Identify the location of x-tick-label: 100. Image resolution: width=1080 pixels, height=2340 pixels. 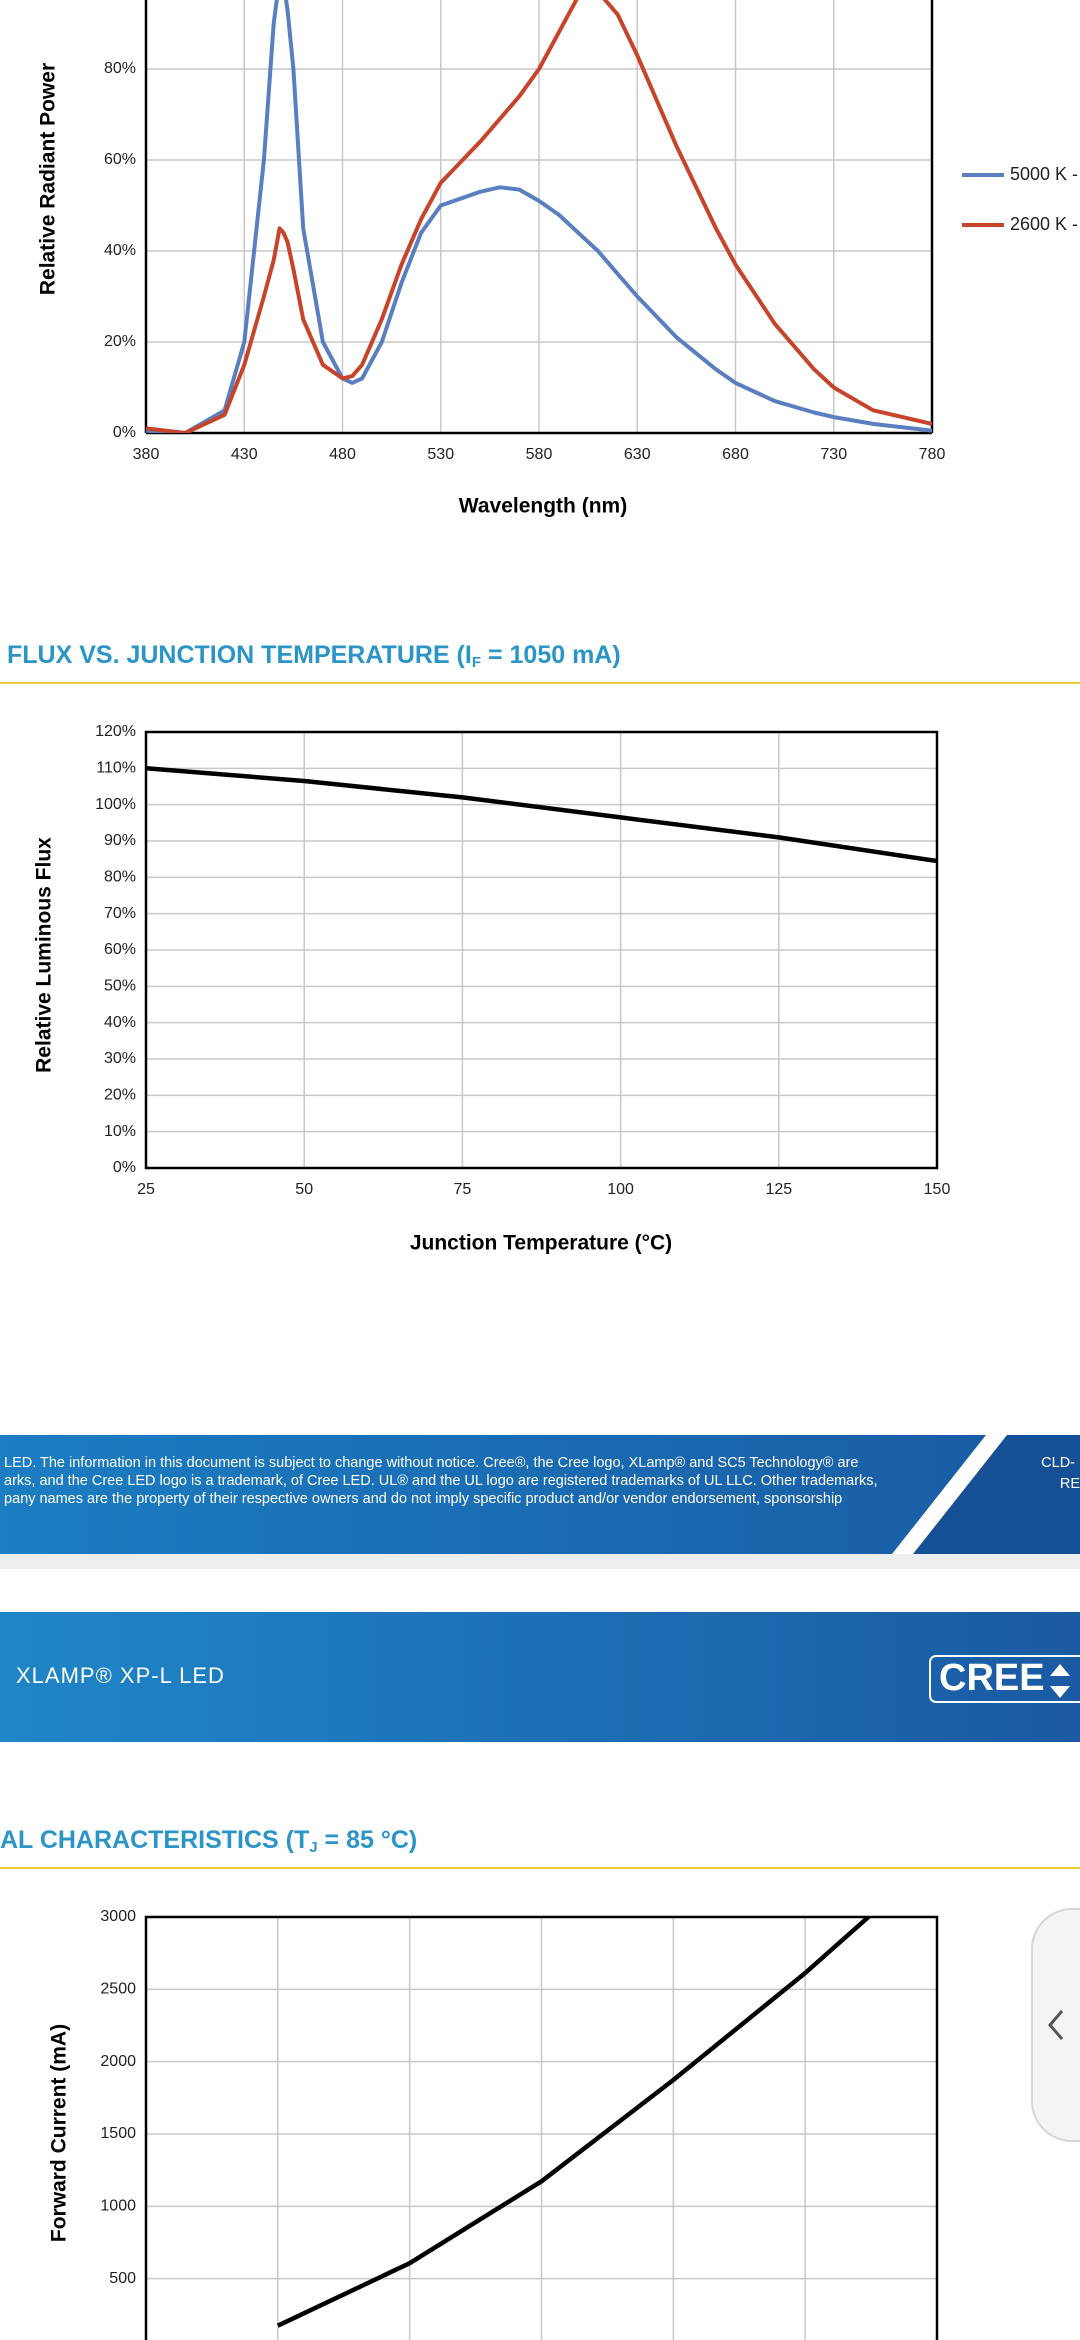
(620, 1189).